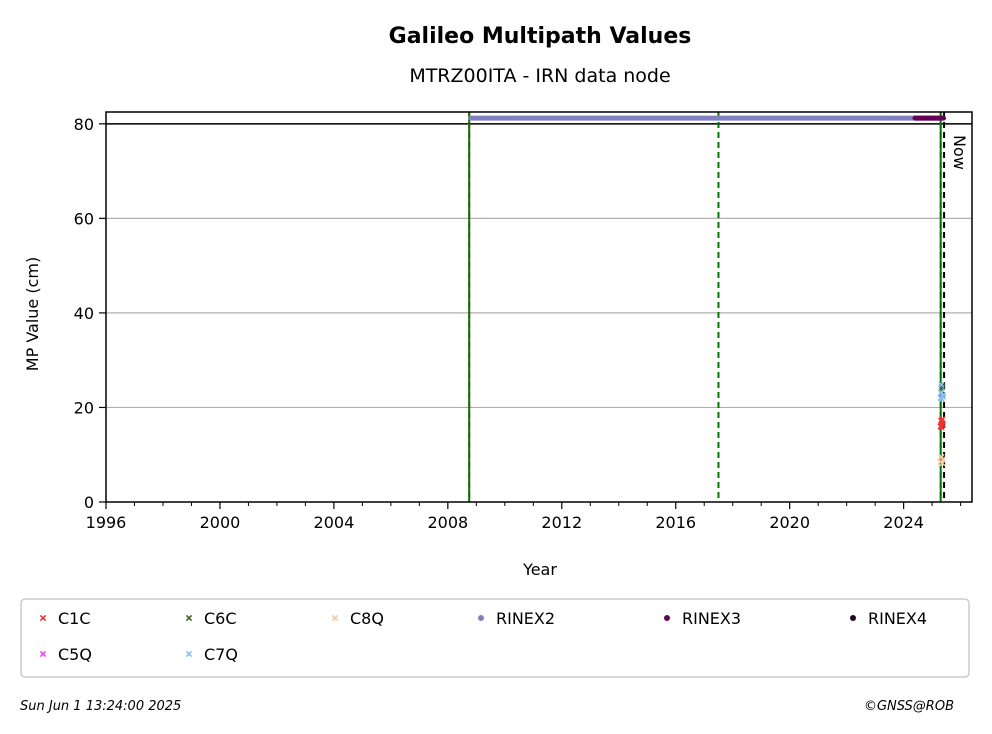 The image size is (992, 734). I want to click on footer-credit: ©GNSS@ROB, so click(909, 706).